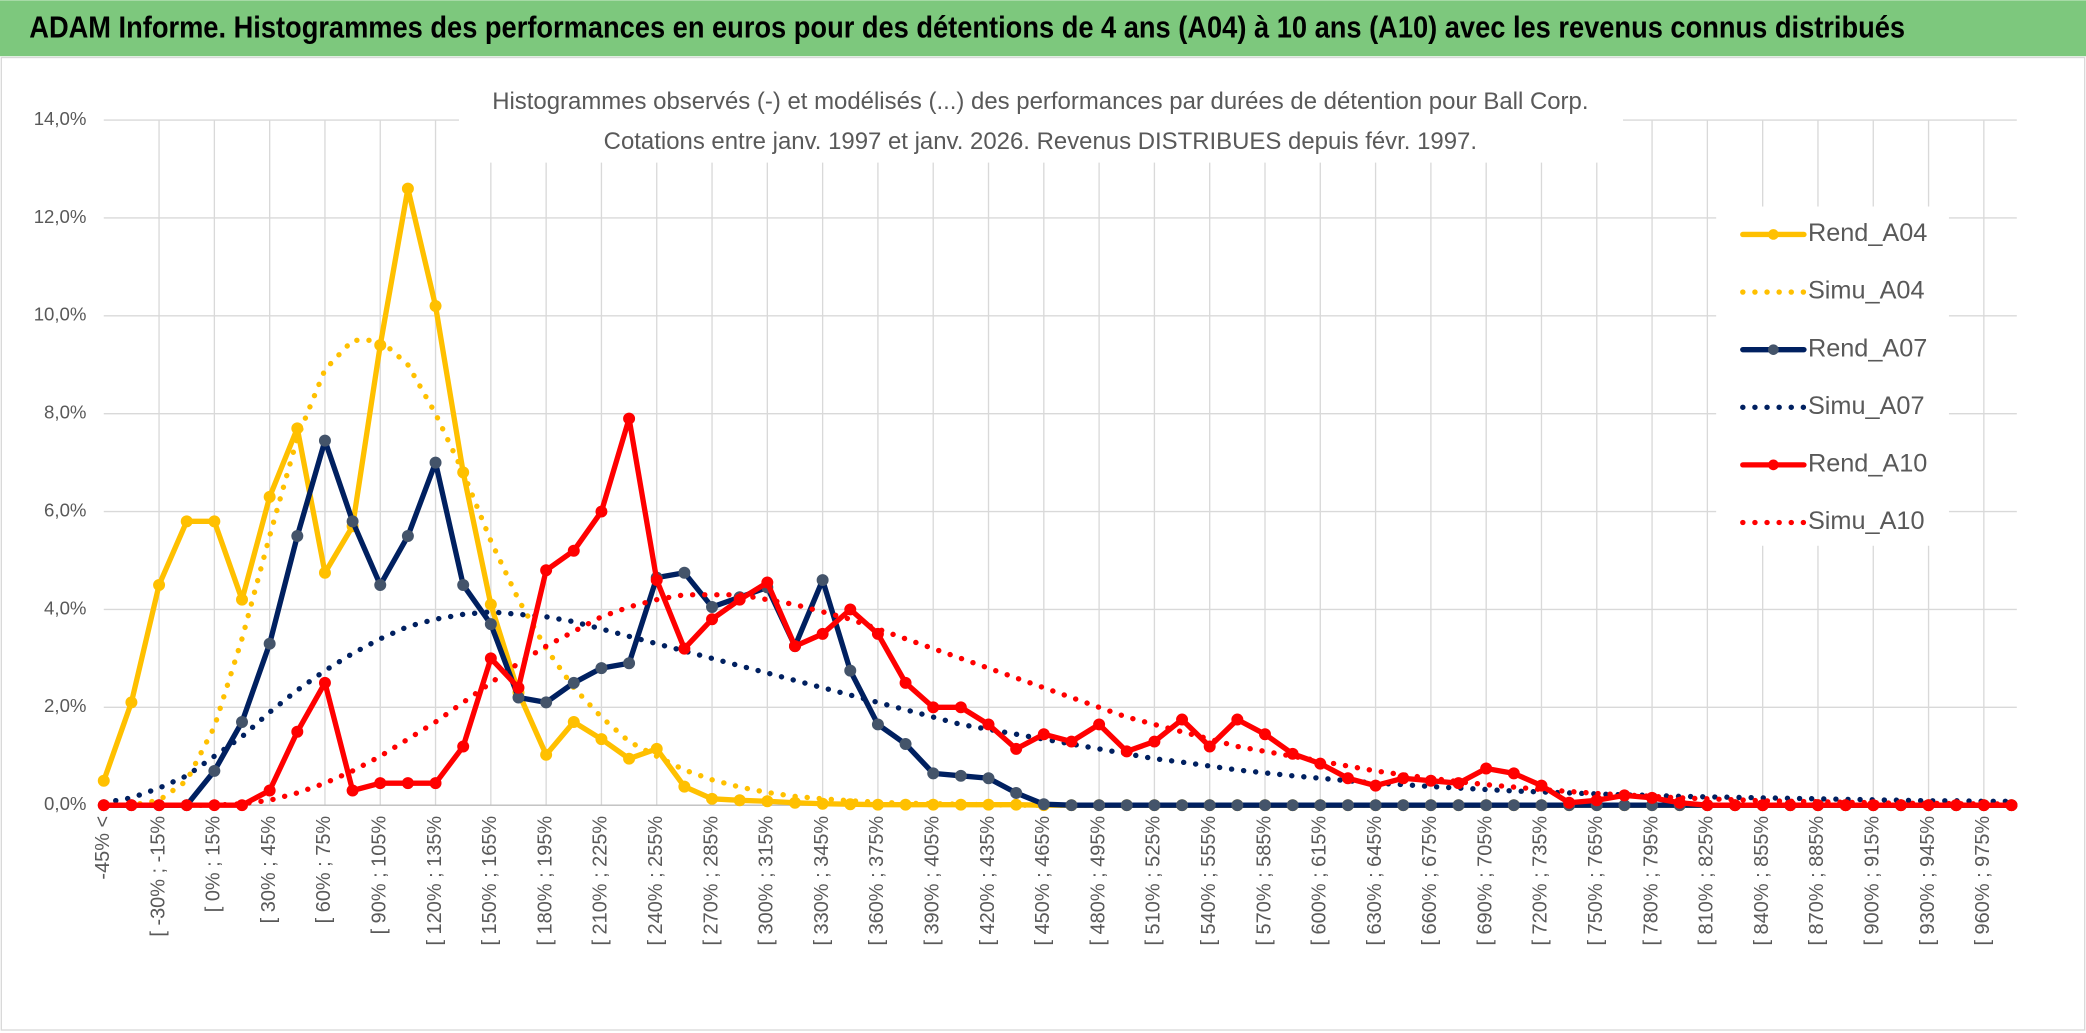 Image resolution: width=2086 pixels, height=1033 pixels. What do you see at coordinates (214, 864) in the screenshot?
I see `x-tick-label: [ 0% ; 15%` at bounding box center [214, 864].